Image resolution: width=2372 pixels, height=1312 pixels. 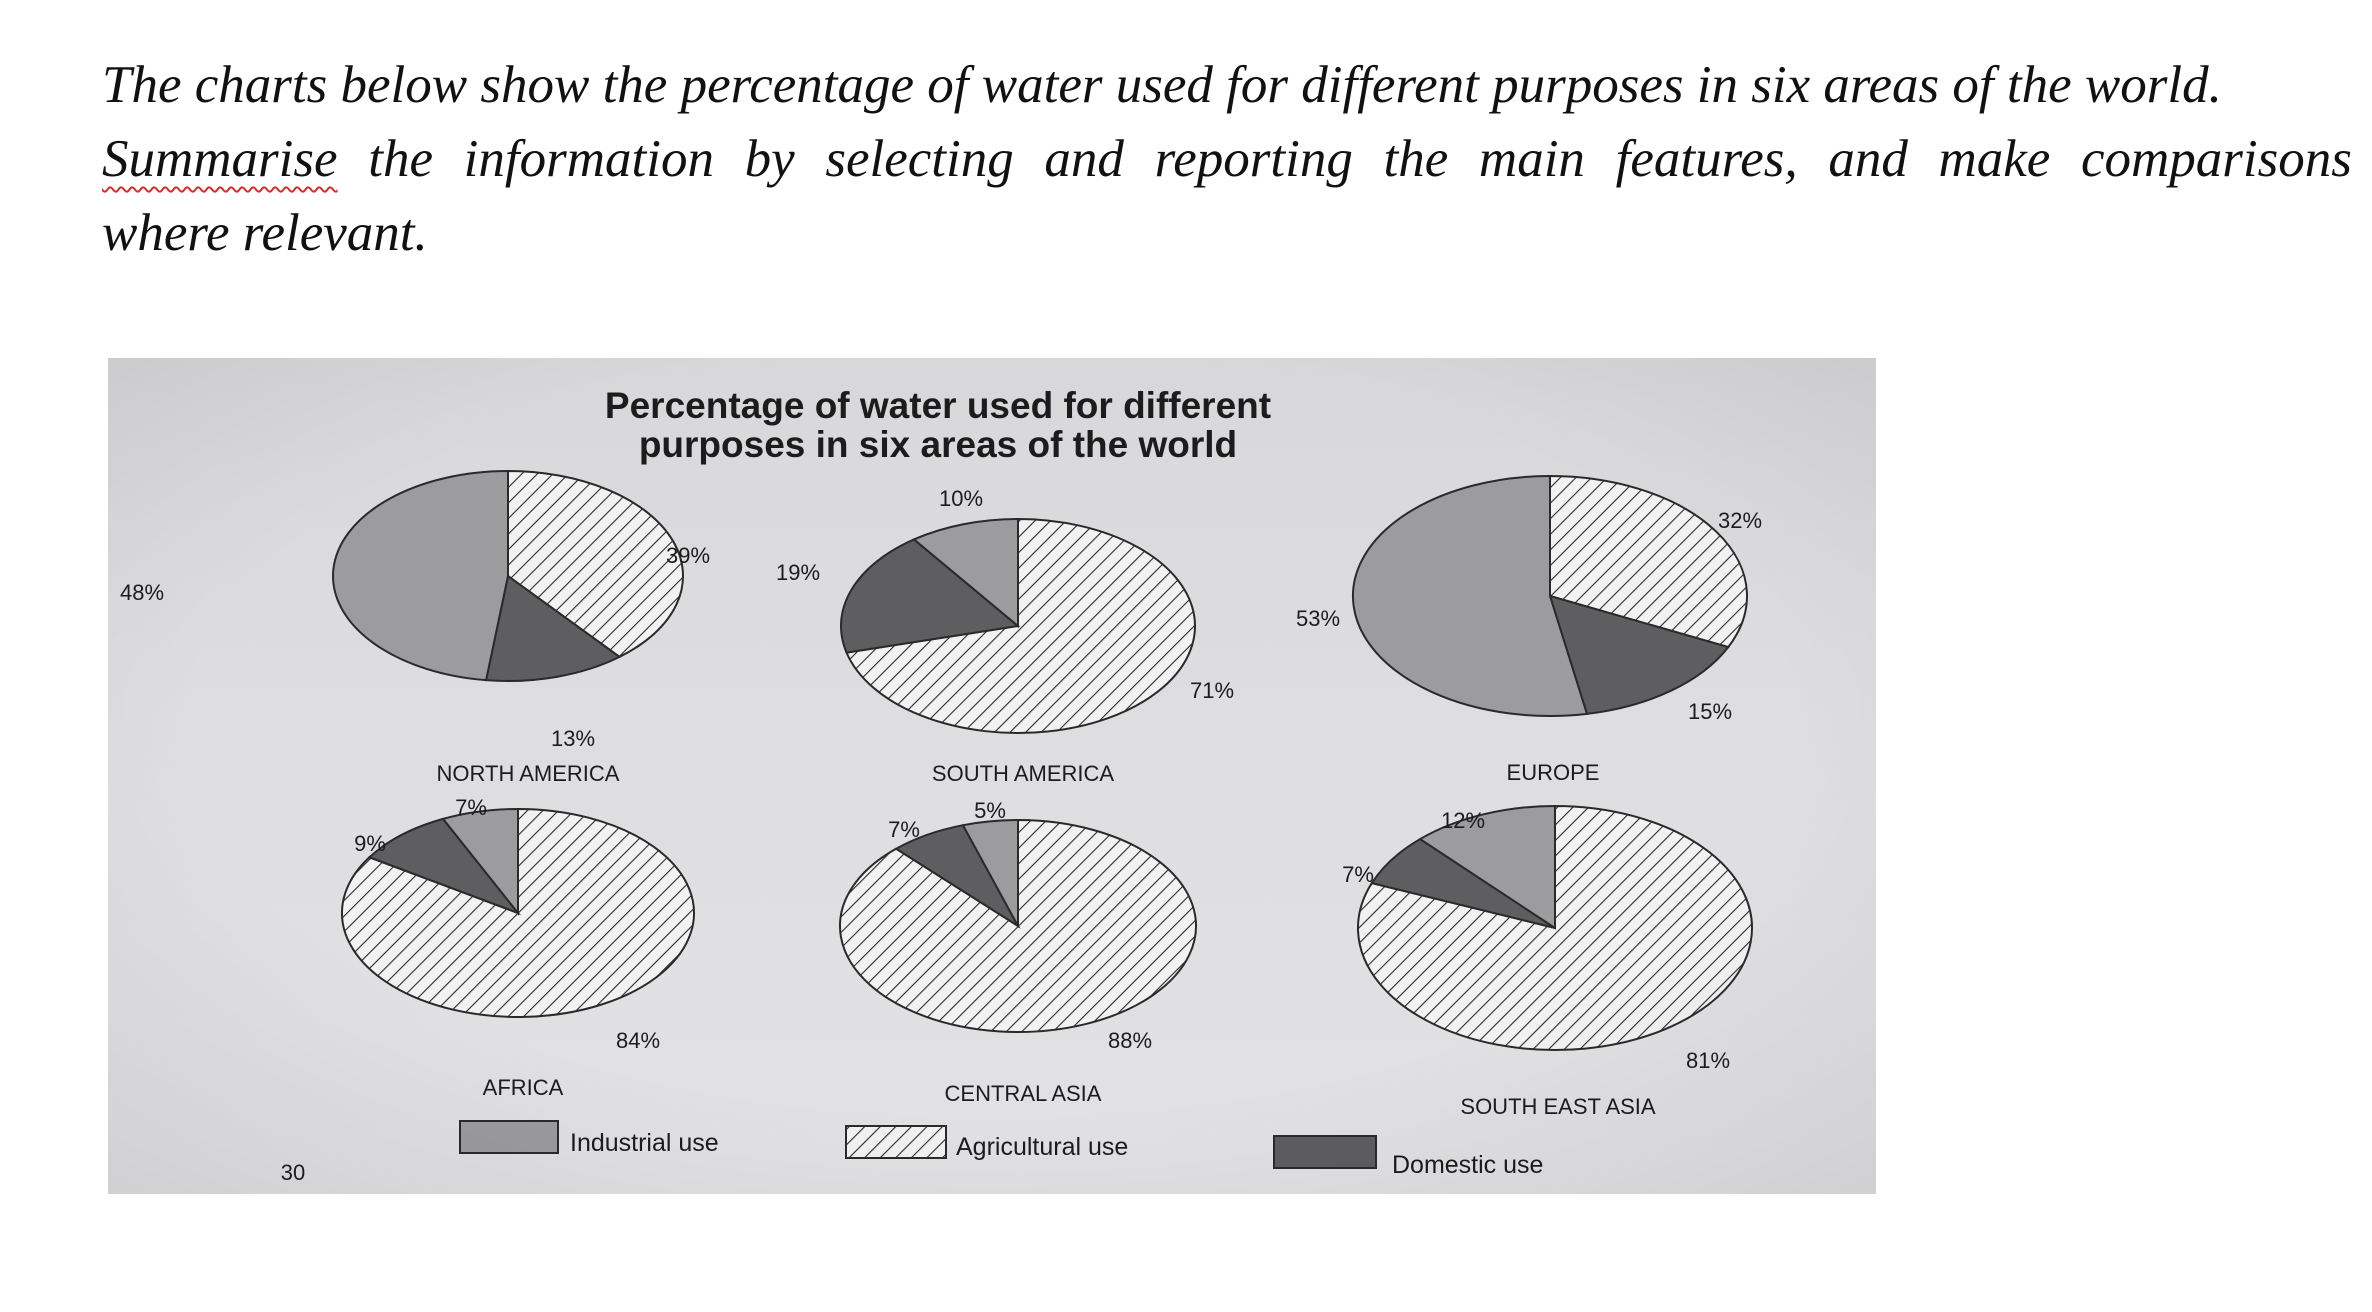 I want to click on prompt-word: by, so click(x=769, y=159).